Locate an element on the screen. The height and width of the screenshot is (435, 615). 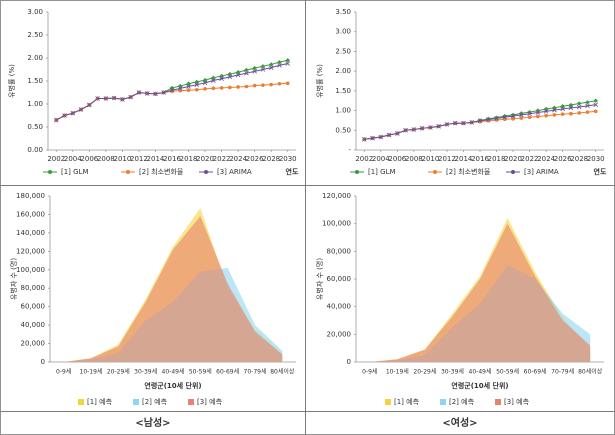
y-axis-label: 유병자 수 (명) is located at coordinates (319, 279).